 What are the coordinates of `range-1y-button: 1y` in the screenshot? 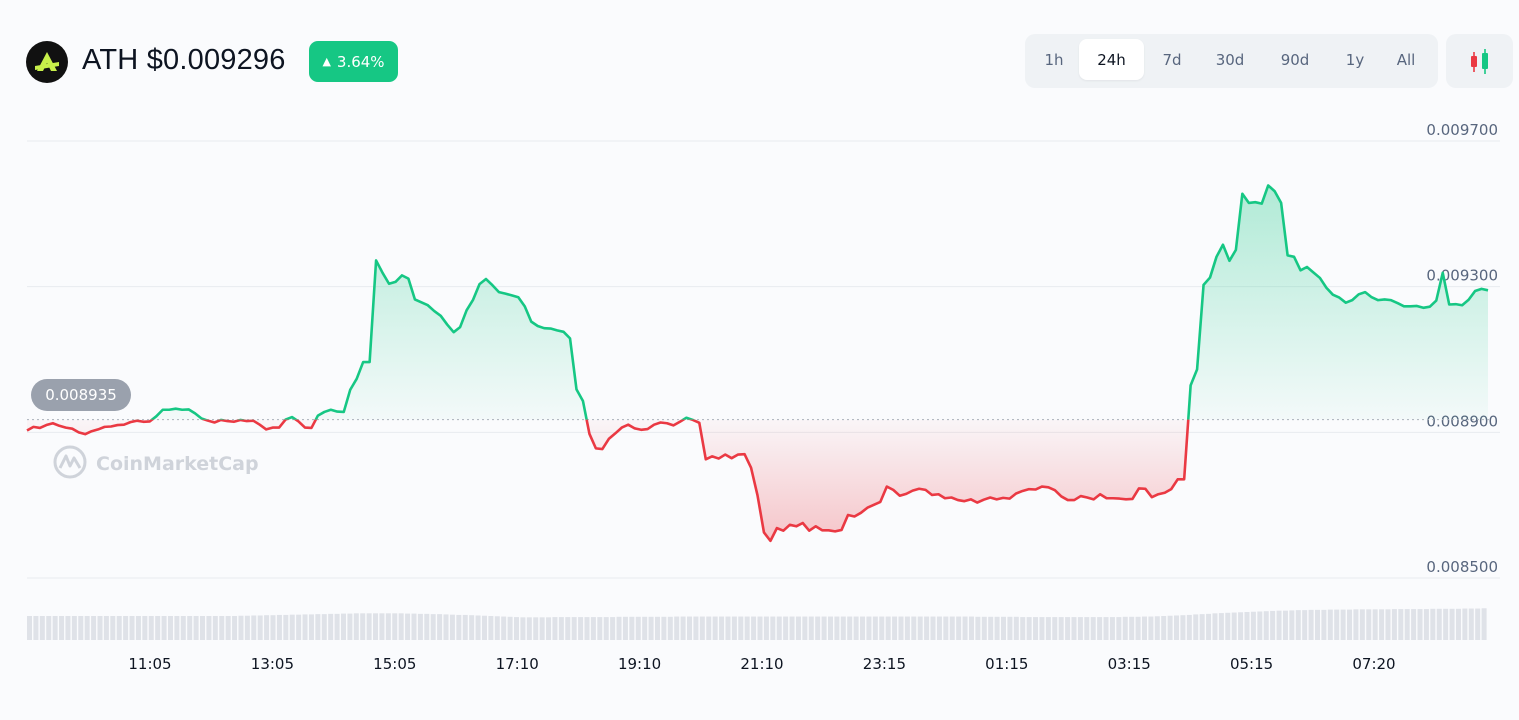 It's located at (1355, 59).